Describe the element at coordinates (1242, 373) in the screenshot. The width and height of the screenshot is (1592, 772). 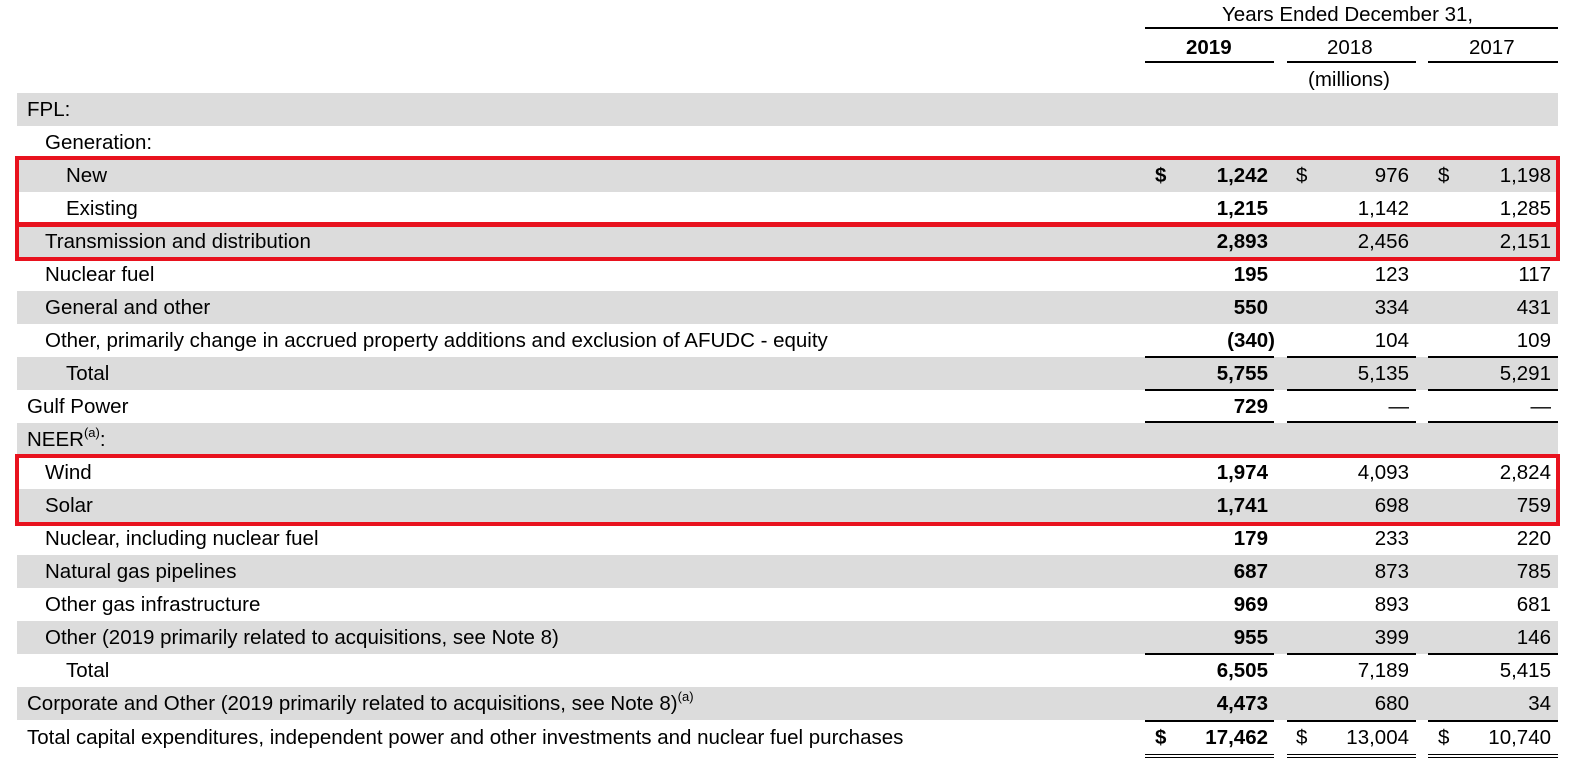
I see `value-2019: 5,755` at that location.